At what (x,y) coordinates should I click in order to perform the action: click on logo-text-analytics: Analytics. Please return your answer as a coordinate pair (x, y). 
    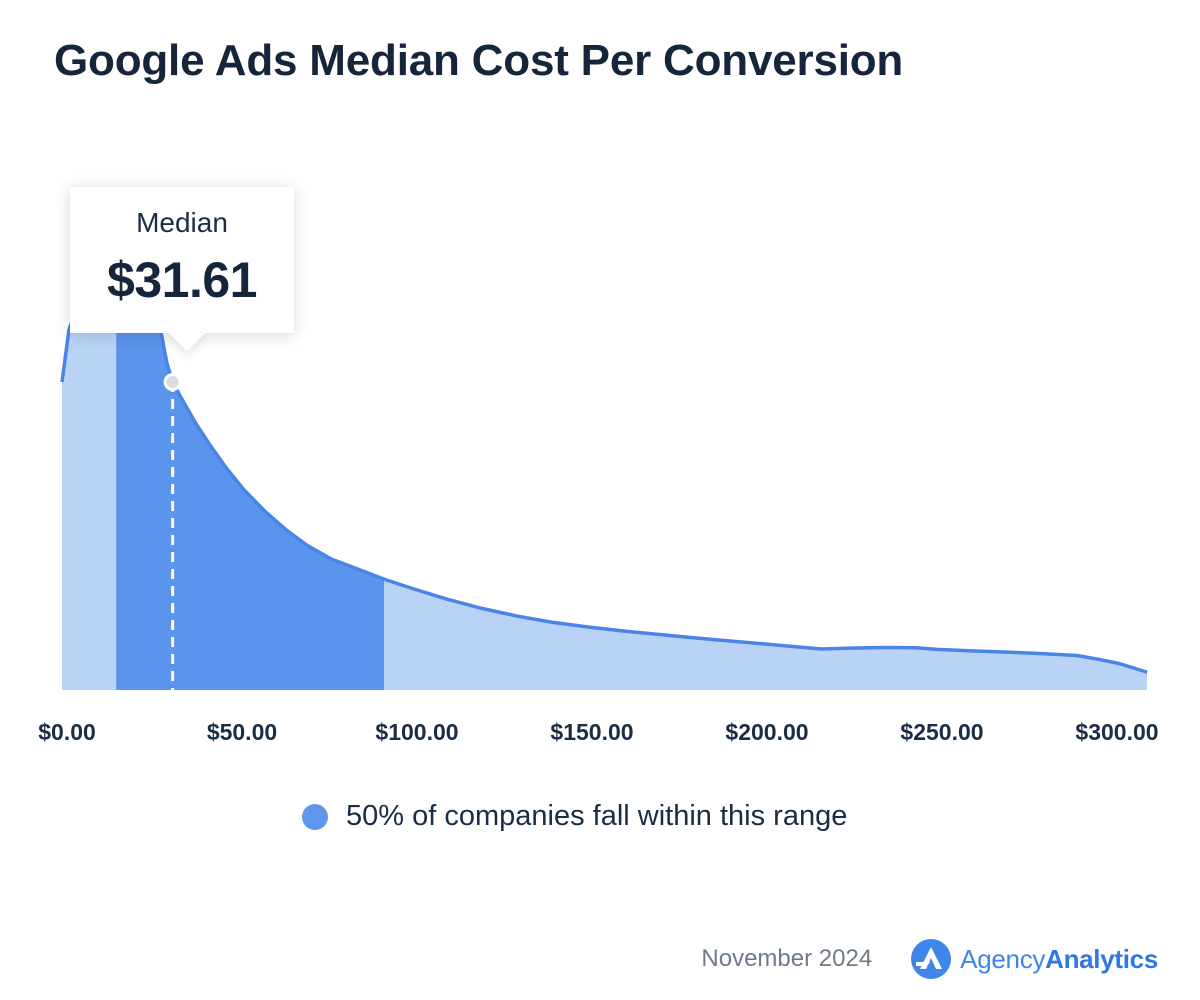
    Looking at the image, I should click on (1101, 958).